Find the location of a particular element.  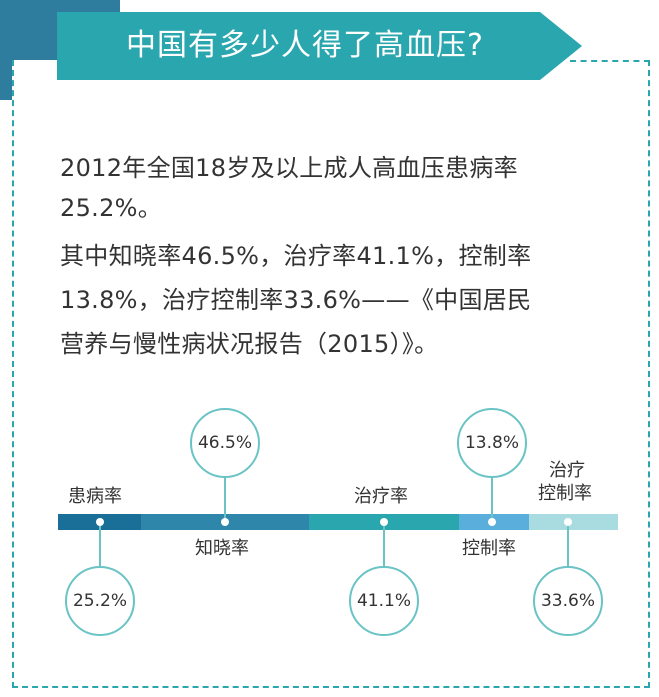

segment-treatment-control is located at coordinates (573, 522).